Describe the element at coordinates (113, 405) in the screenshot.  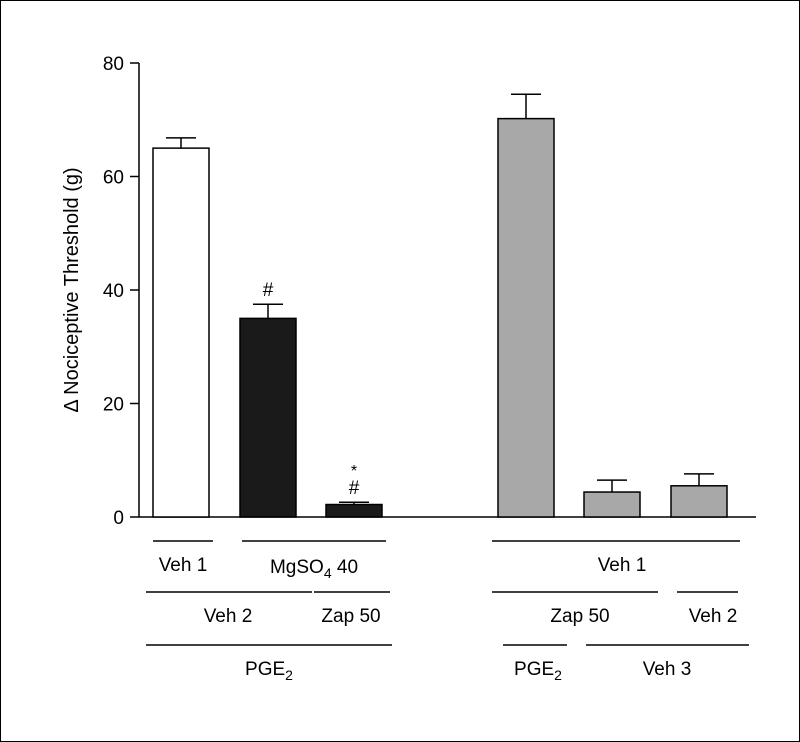
I see `y-tick-label: 20` at that location.